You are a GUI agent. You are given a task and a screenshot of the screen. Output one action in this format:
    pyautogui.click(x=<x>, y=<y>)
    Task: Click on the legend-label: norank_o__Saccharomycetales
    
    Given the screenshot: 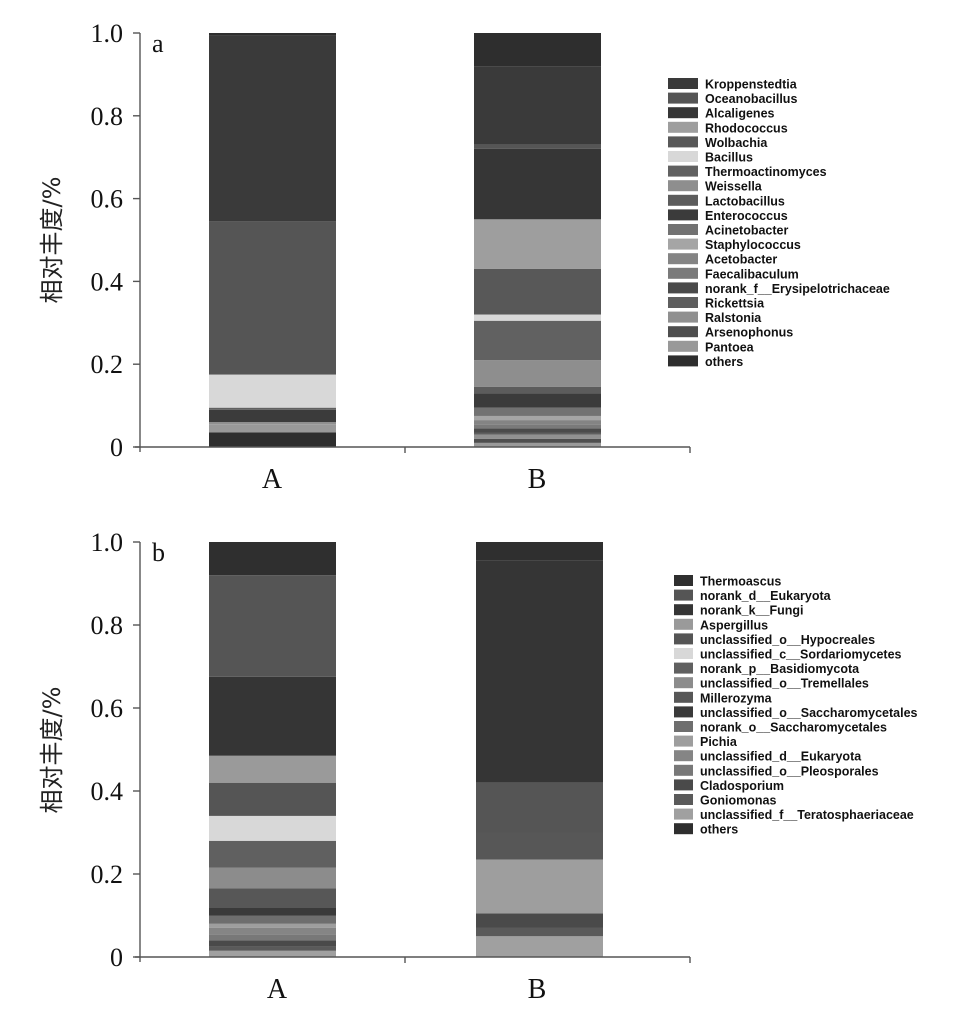 What is the action you would take?
    pyautogui.click(x=793, y=728)
    